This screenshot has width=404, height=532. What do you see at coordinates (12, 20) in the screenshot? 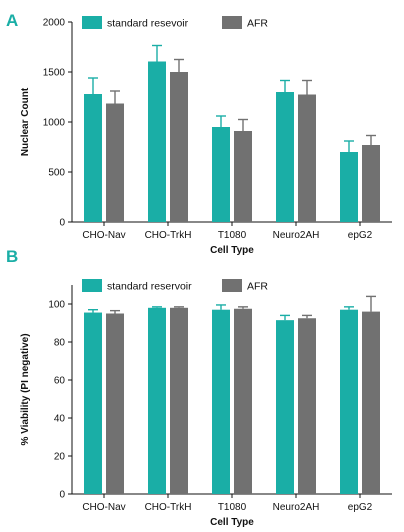
I see `panel-a-label: A` at bounding box center [12, 20].